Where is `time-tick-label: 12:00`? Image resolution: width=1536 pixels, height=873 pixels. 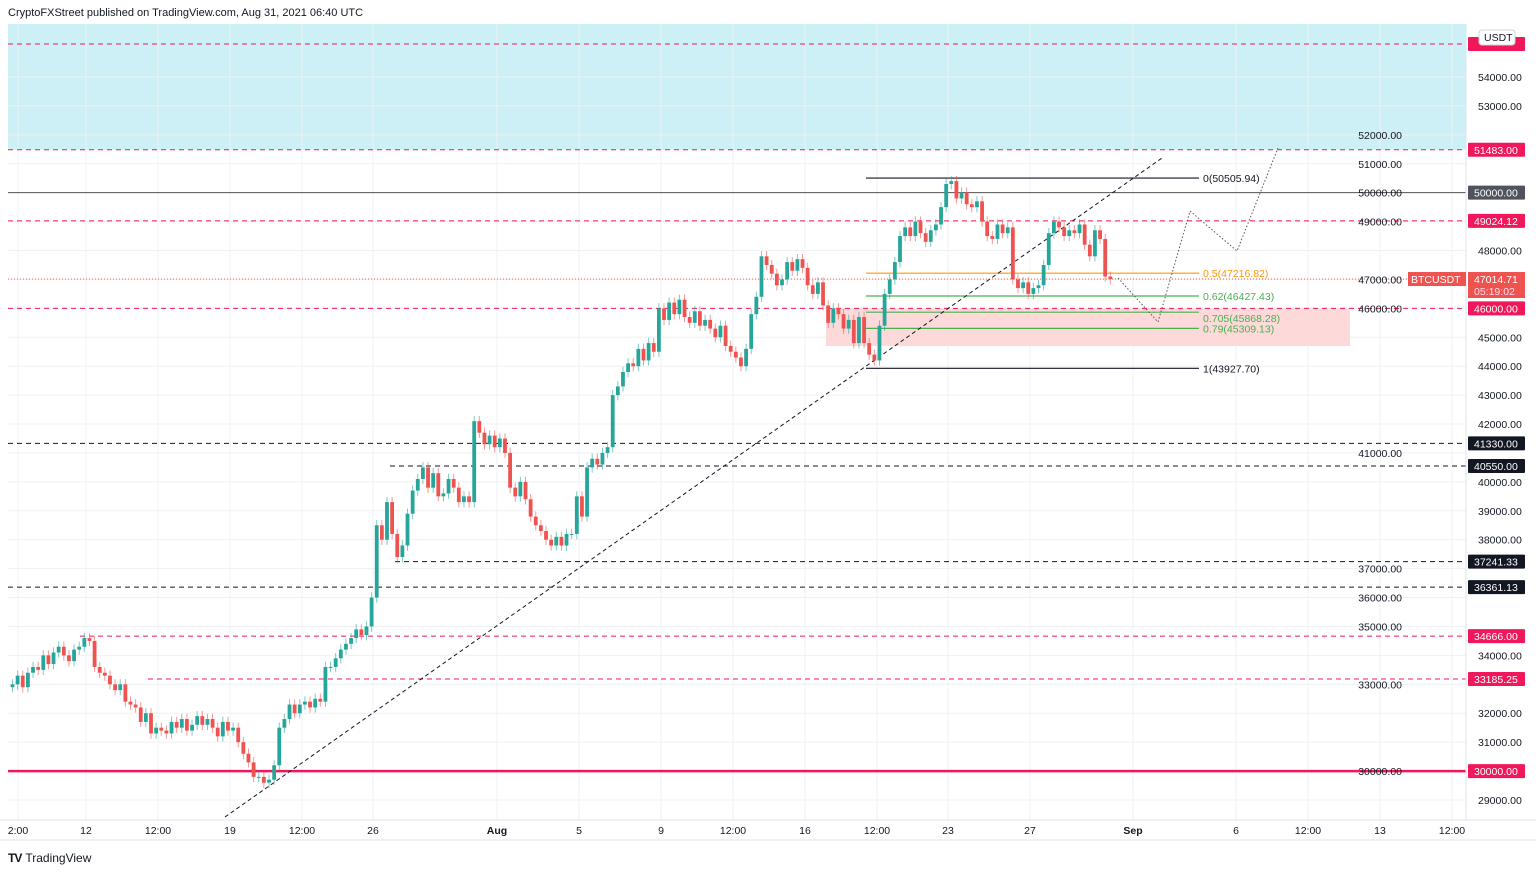 time-tick-label: 12:00 is located at coordinates (877, 831).